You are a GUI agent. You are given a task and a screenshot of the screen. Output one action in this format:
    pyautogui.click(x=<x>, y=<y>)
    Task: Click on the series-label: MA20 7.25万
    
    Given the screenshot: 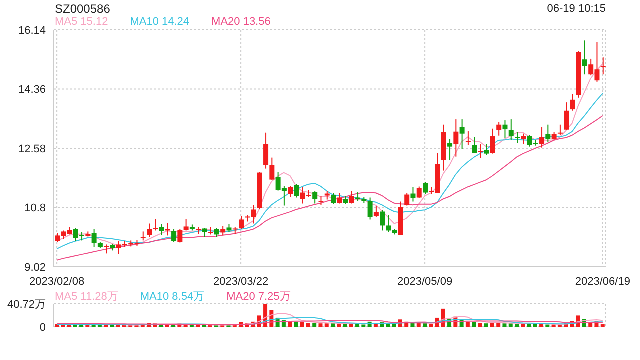 What is the action you would take?
    pyautogui.click(x=258, y=297)
    